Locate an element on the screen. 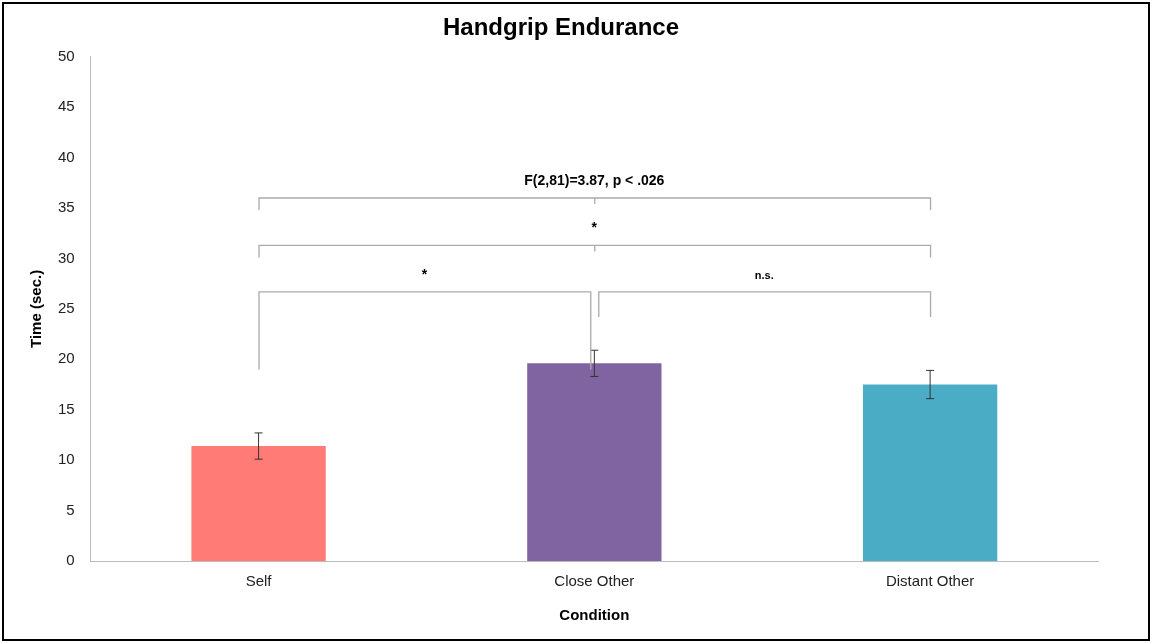 The width and height of the screenshot is (1152, 643). x-tick-label: Distant Other is located at coordinates (930, 581).